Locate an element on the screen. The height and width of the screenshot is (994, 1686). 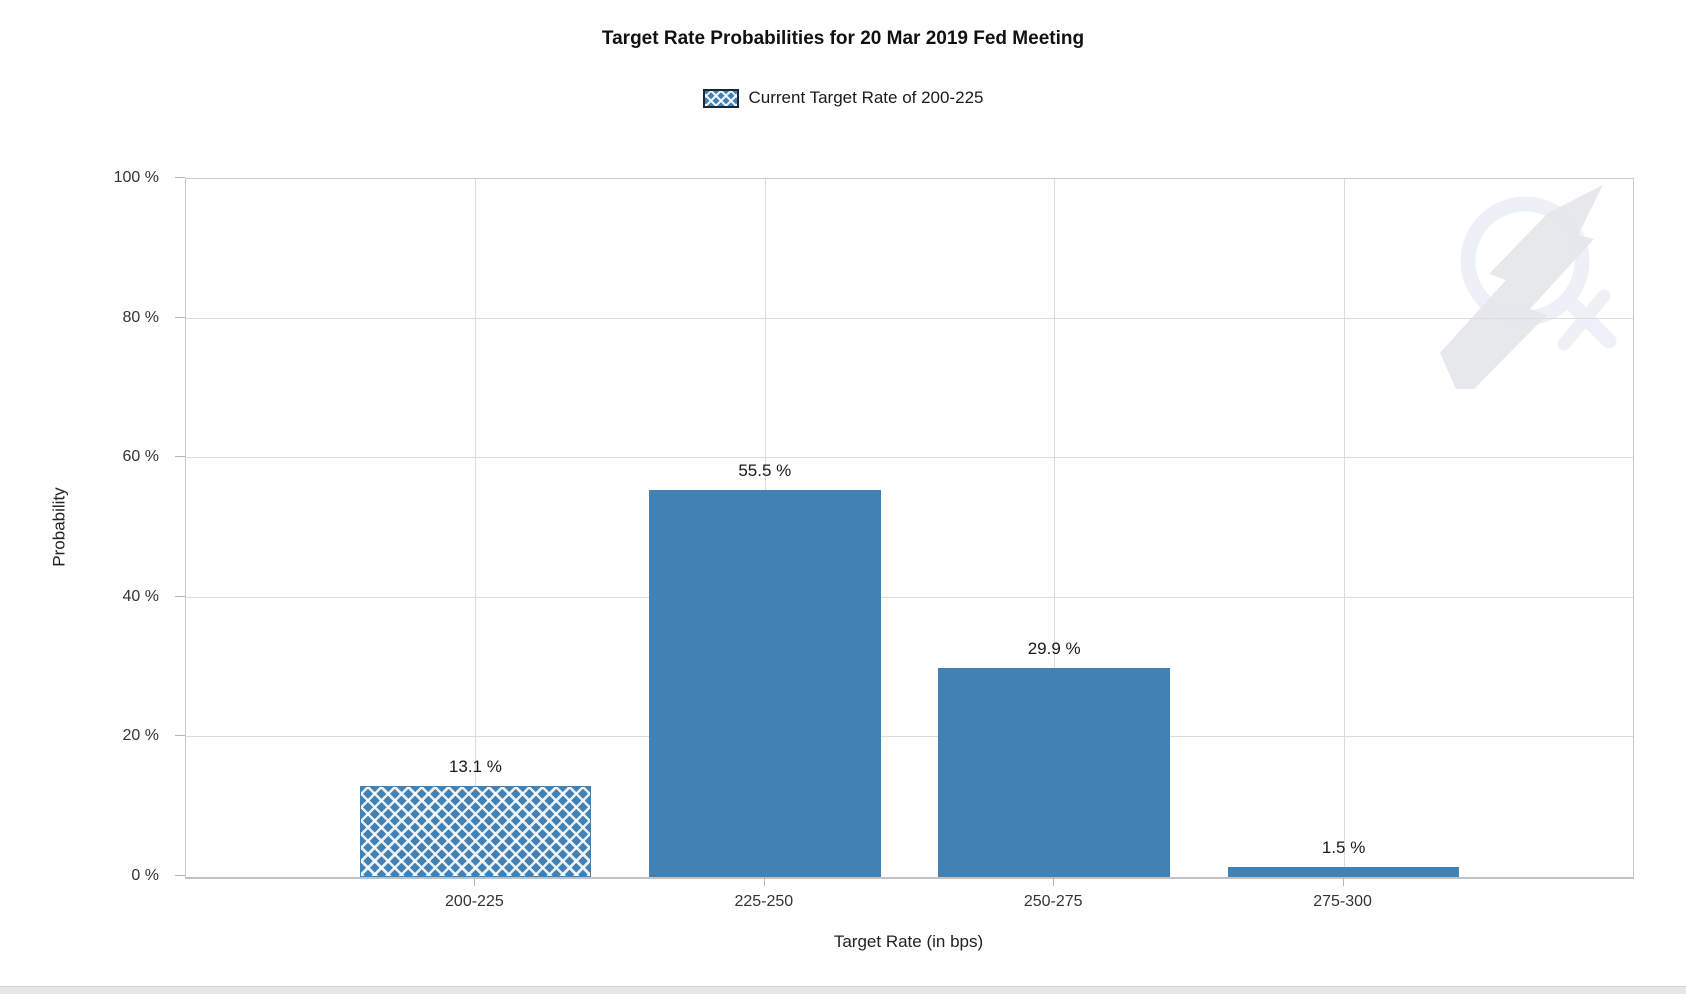
x-tick-label-275-300: 275-300 is located at coordinates (1342, 901).